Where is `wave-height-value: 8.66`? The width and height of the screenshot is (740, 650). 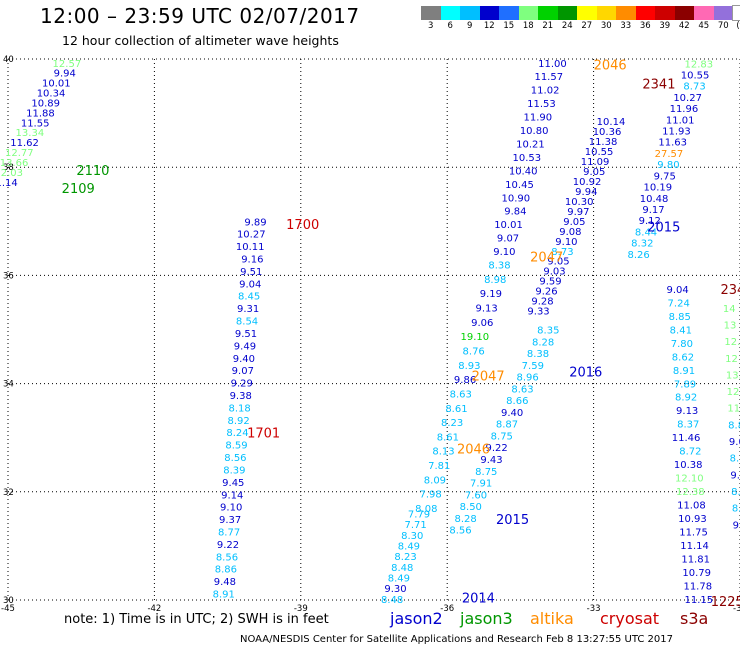 wave-height-value: 8.66 is located at coordinates (517, 401).